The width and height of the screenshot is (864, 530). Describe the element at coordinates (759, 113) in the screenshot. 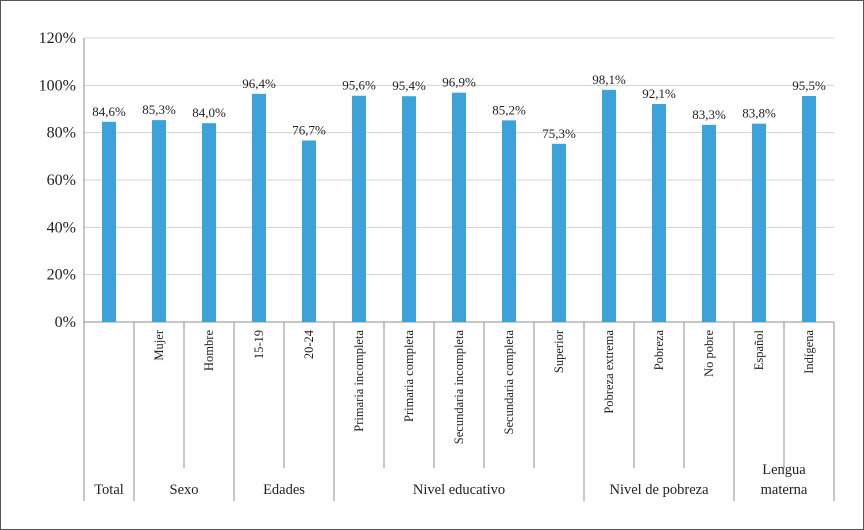

I see `data-label: 83,8%` at that location.